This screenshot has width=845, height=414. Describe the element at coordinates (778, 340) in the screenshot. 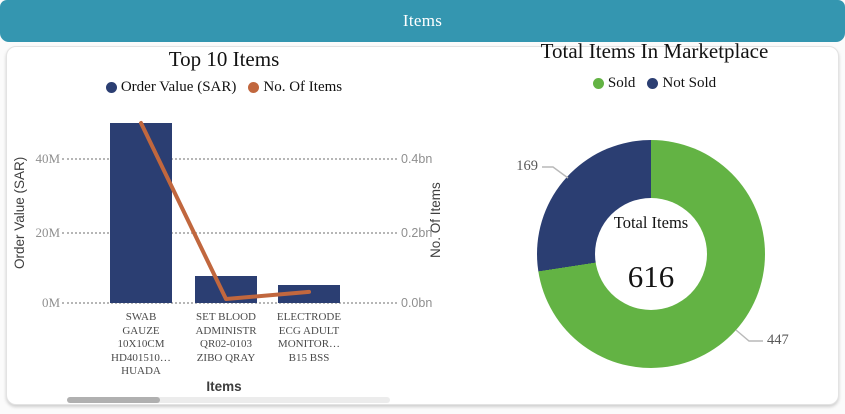

I see `sold-value-label: 447` at that location.